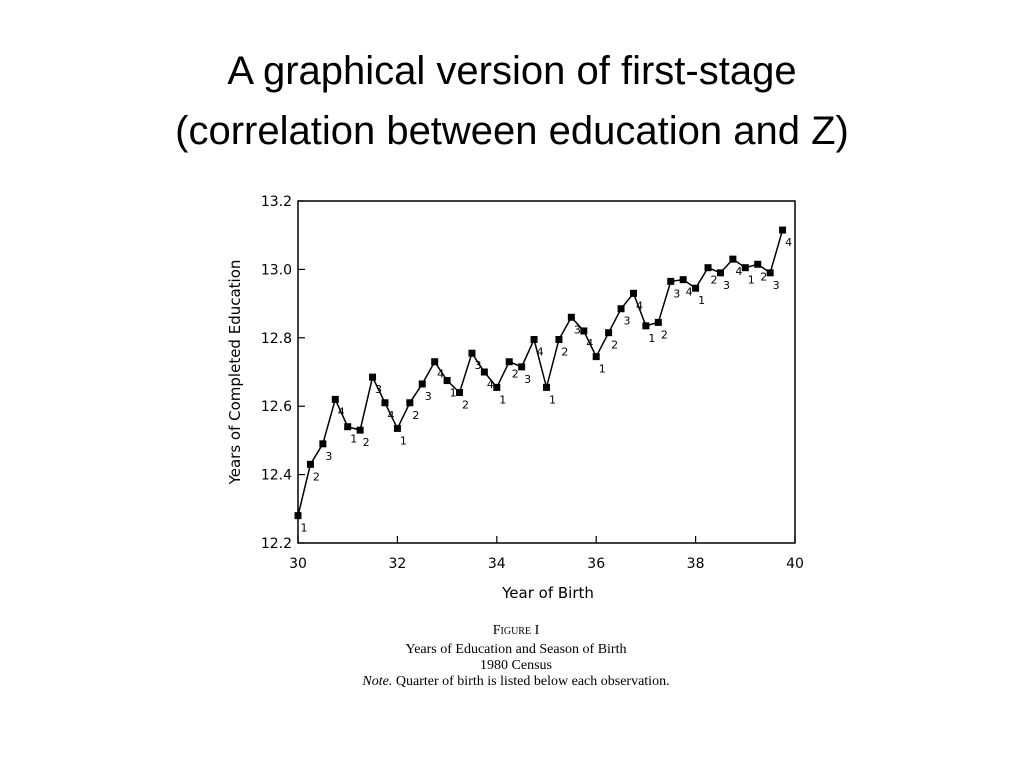 This screenshot has width=1024, height=768. Describe the element at coordinates (276, 270) in the screenshot. I see `y-tick-label: 13.0` at that location.